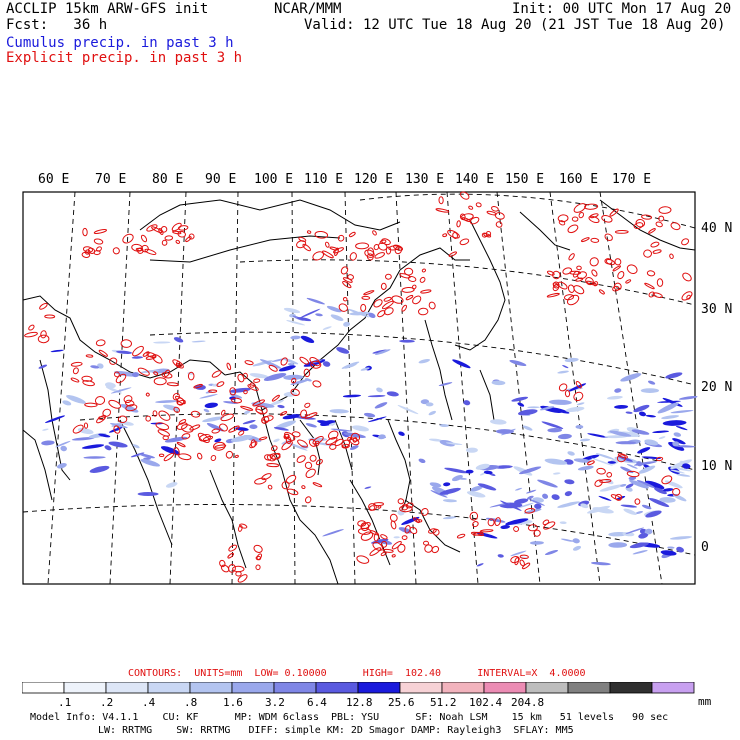 The width and height of the screenshot is (740, 740). Describe the element at coordinates (111, 179) in the screenshot. I see `lon-label: 70 E` at that location.